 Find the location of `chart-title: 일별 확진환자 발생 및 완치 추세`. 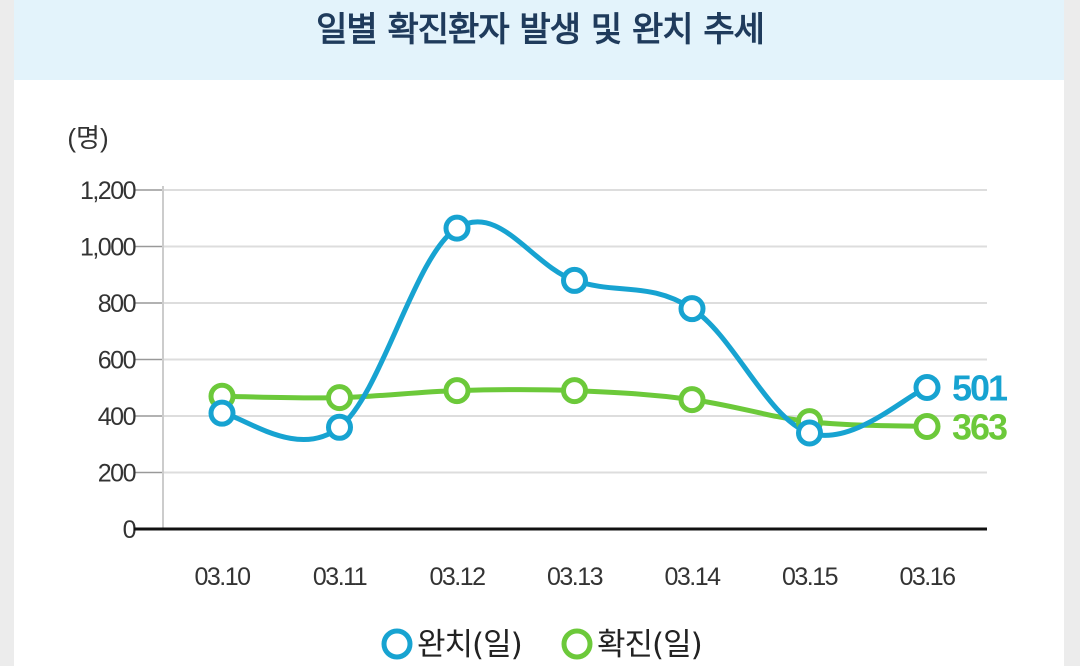

chart-title: 일별 확진환자 발생 및 완치 추세 is located at coordinates (540, 30).